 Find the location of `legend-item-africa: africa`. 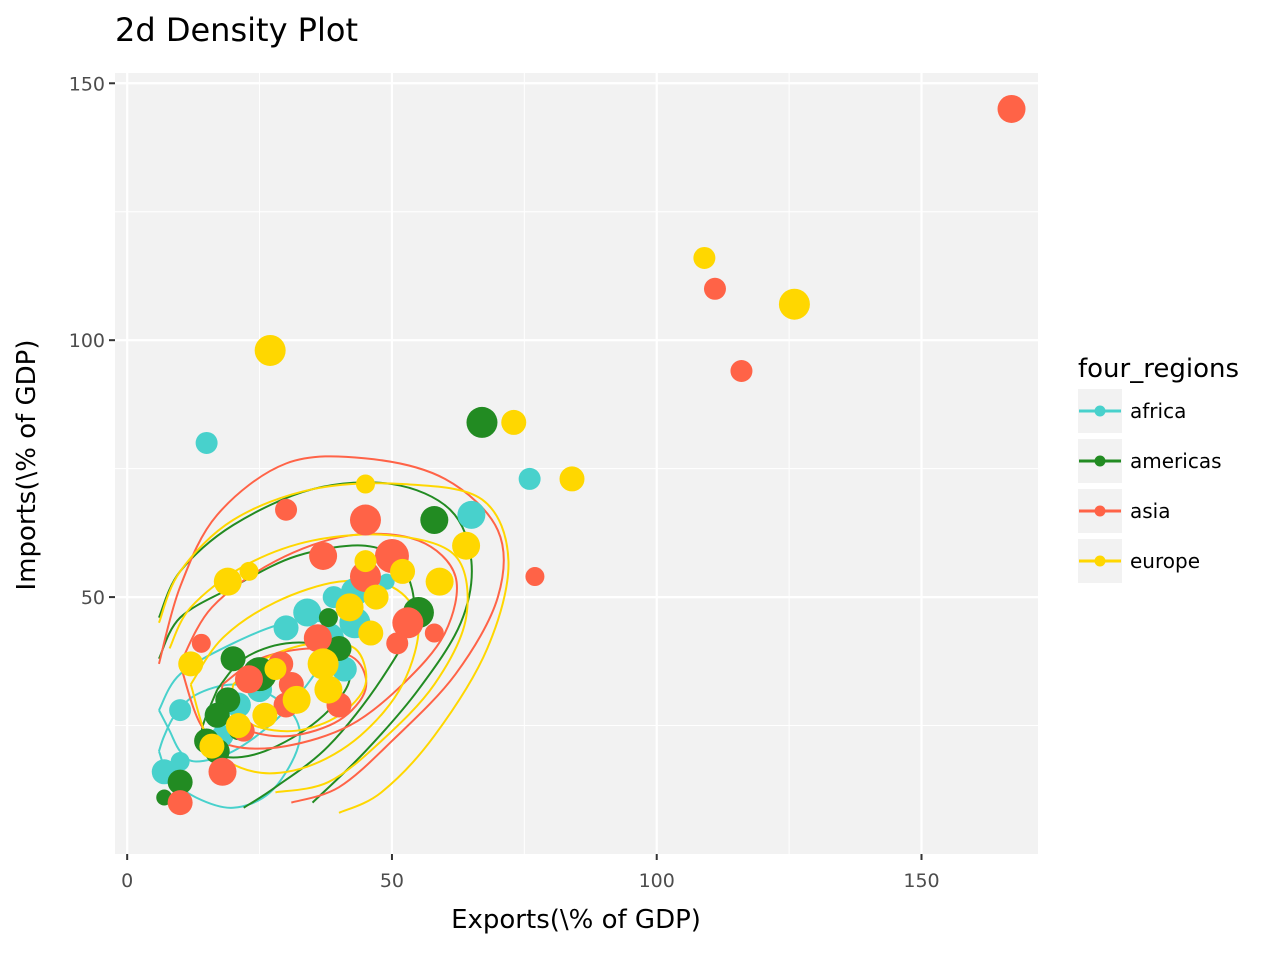

legend-item-africa: africa is located at coordinates (1132, 411).